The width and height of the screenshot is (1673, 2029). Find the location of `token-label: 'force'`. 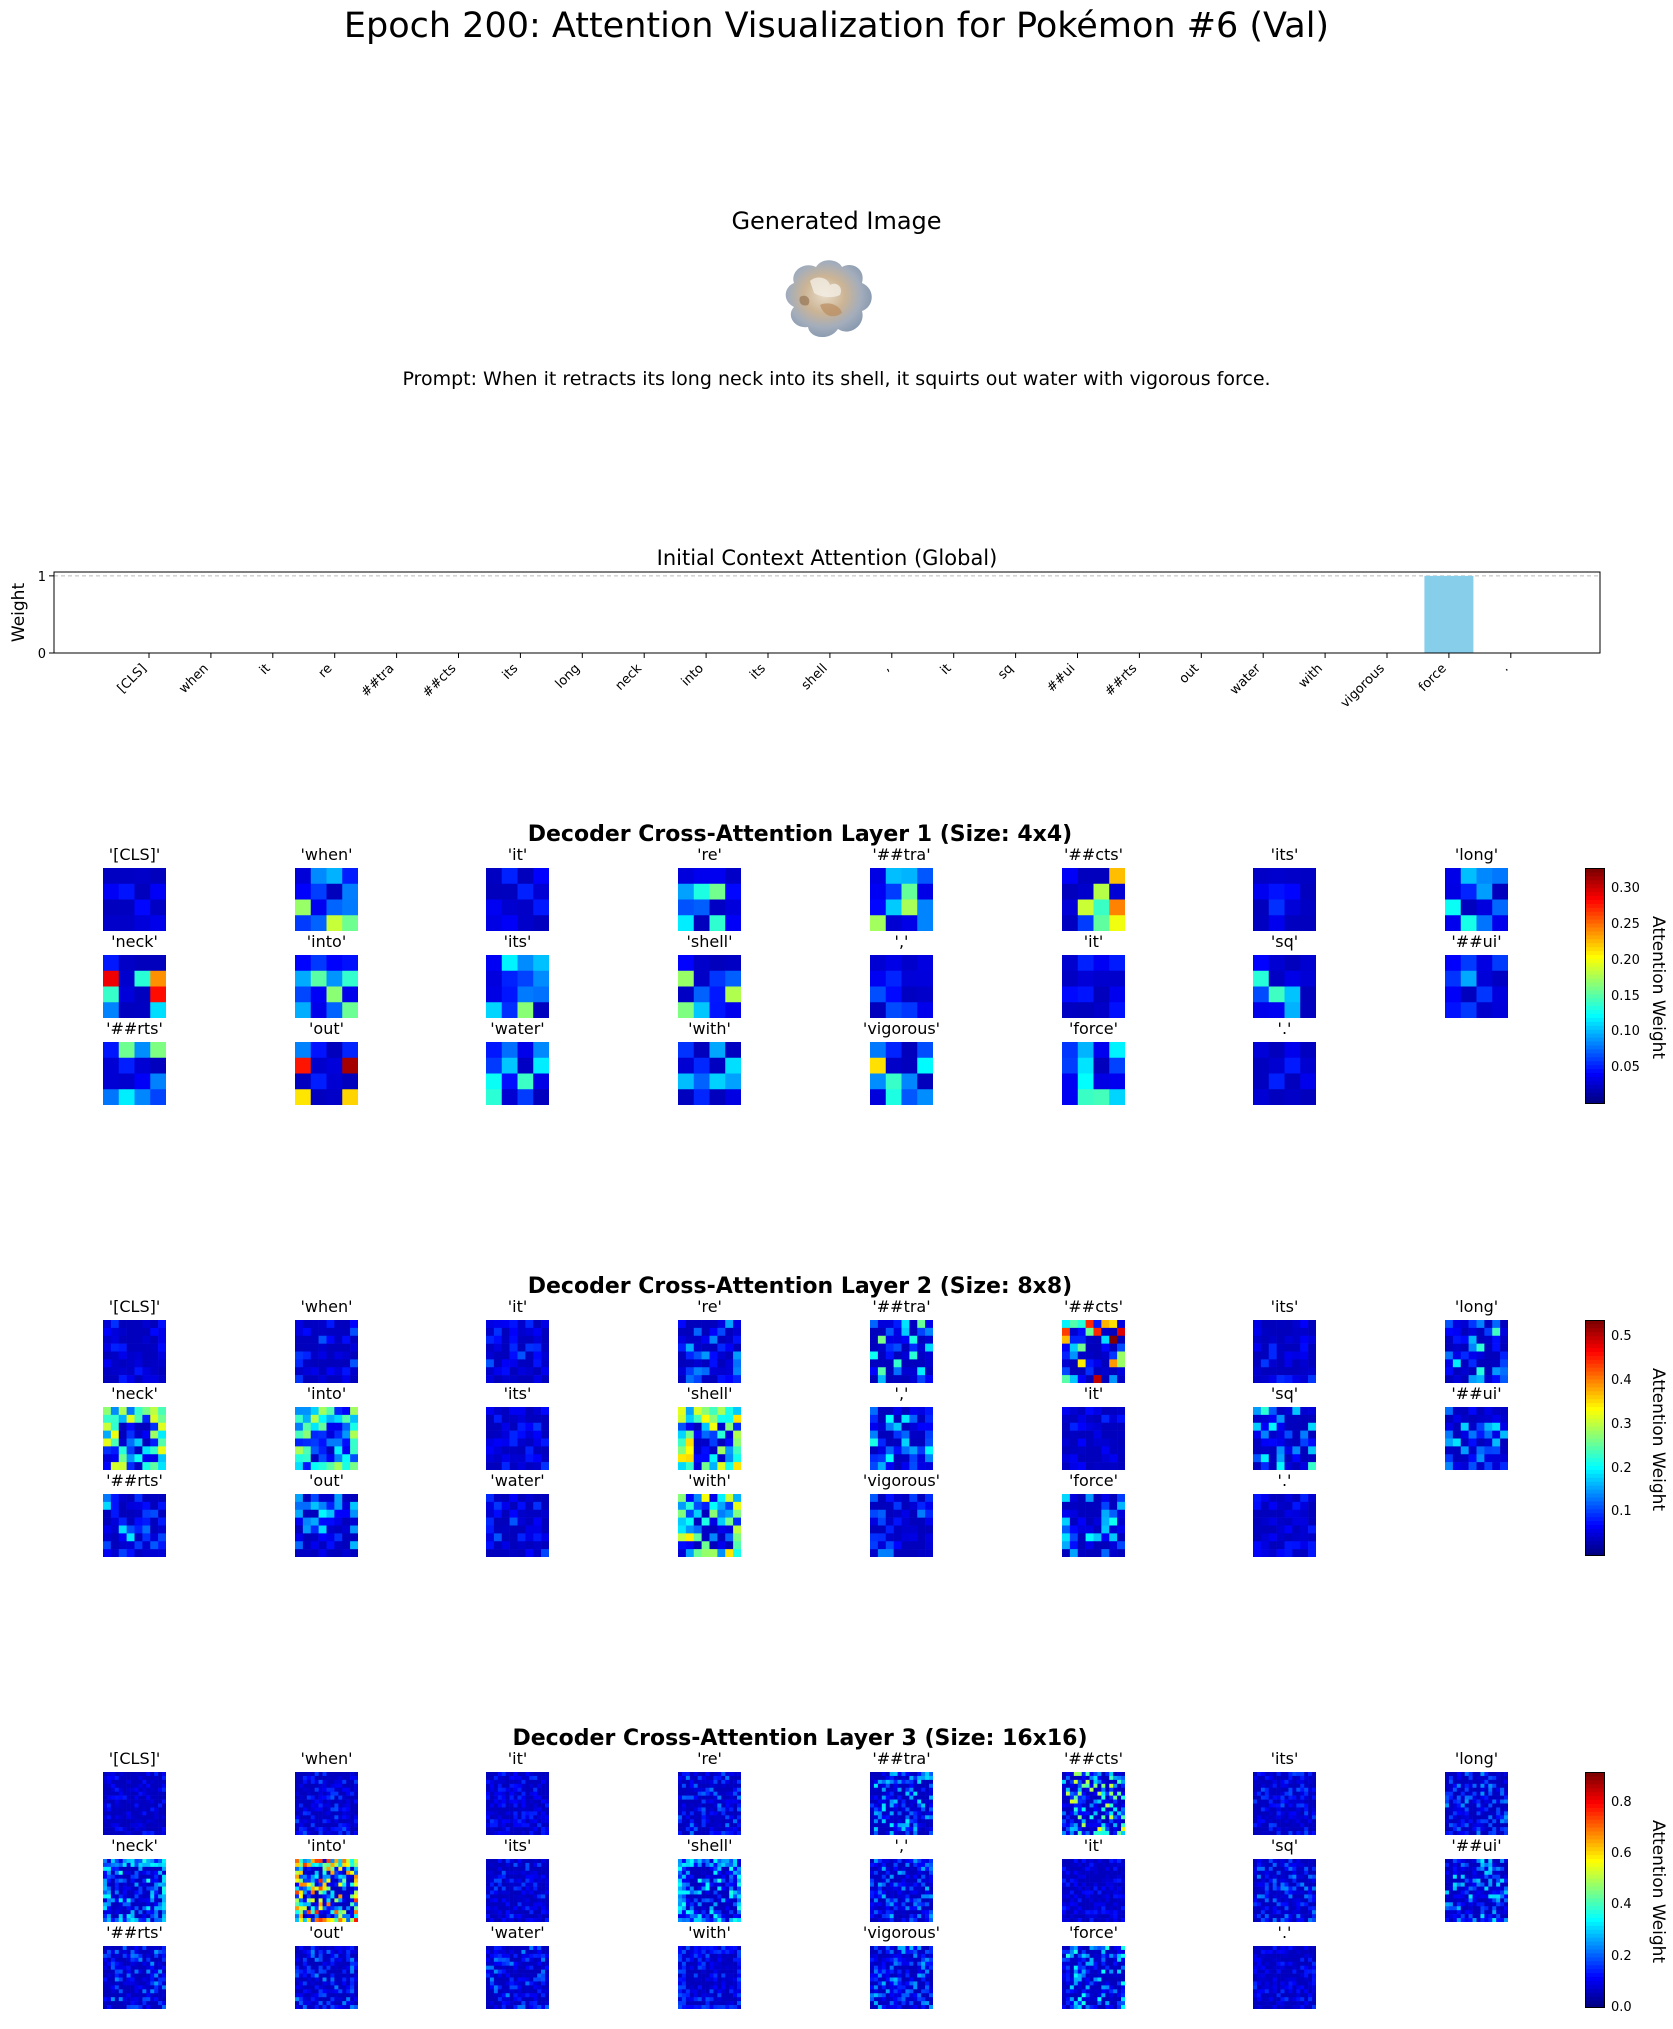

token-label: 'force' is located at coordinates (1093, 1028).